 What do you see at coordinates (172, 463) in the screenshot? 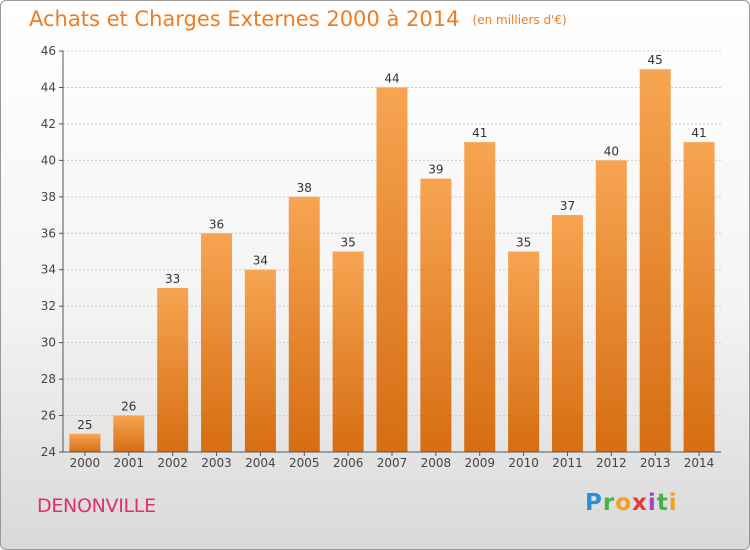
I see `x-tick-label: 2002` at bounding box center [172, 463].